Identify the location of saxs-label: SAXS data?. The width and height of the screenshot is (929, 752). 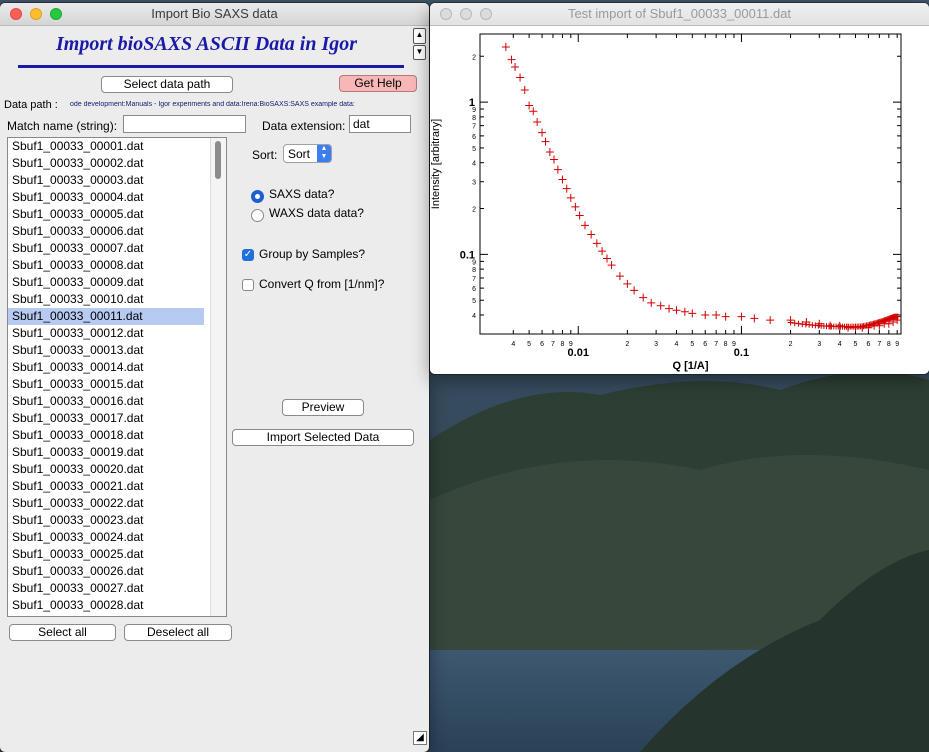
(302, 194).